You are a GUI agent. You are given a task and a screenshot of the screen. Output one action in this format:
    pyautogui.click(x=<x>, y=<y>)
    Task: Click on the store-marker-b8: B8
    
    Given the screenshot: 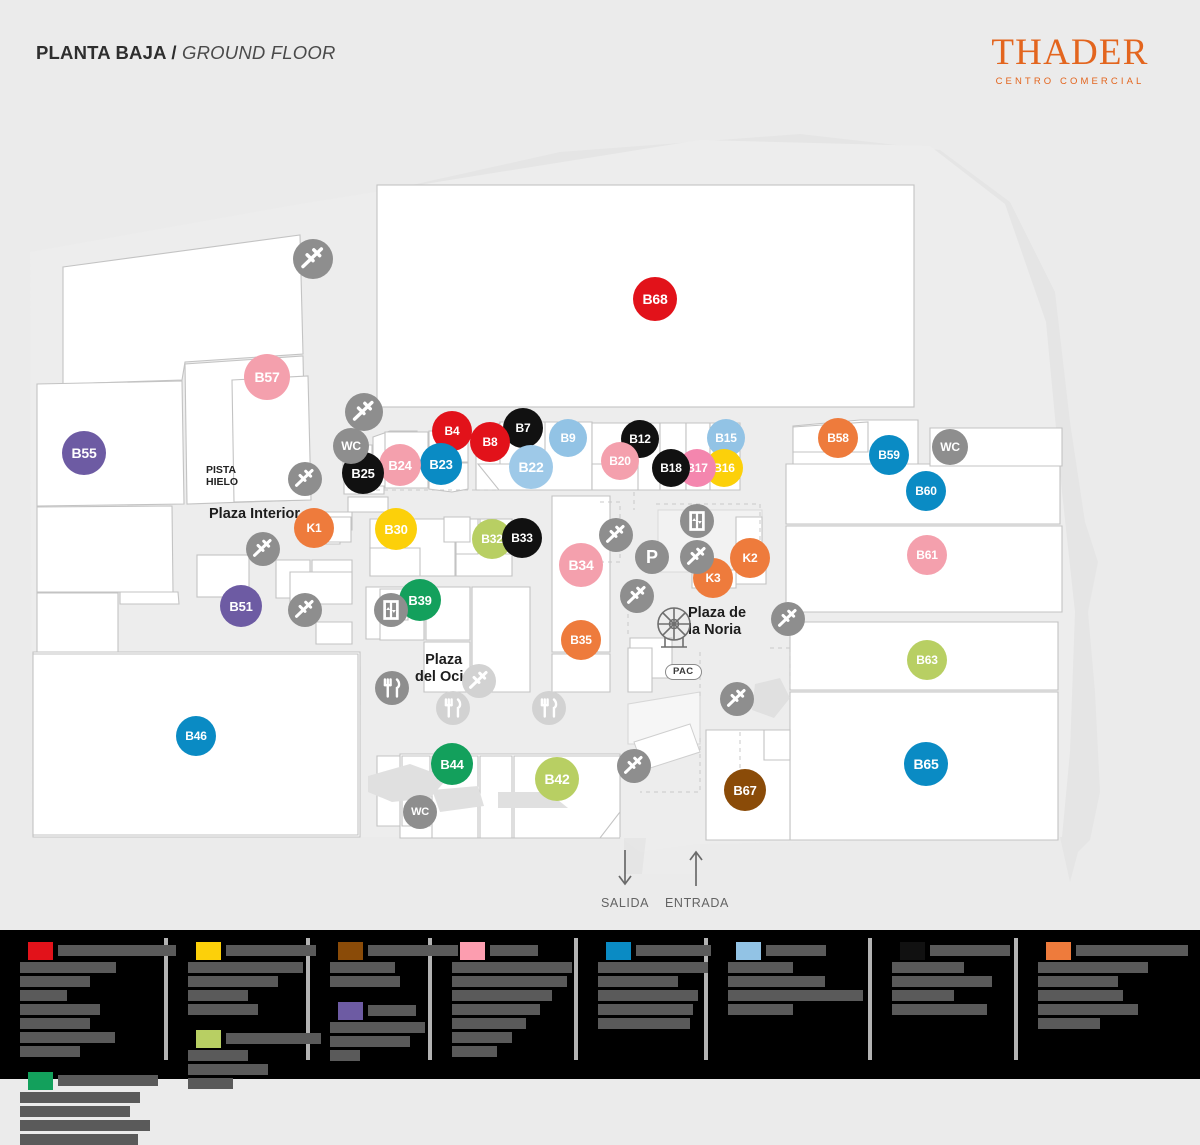 What is the action you would take?
    pyautogui.click(x=490, y=442)
    